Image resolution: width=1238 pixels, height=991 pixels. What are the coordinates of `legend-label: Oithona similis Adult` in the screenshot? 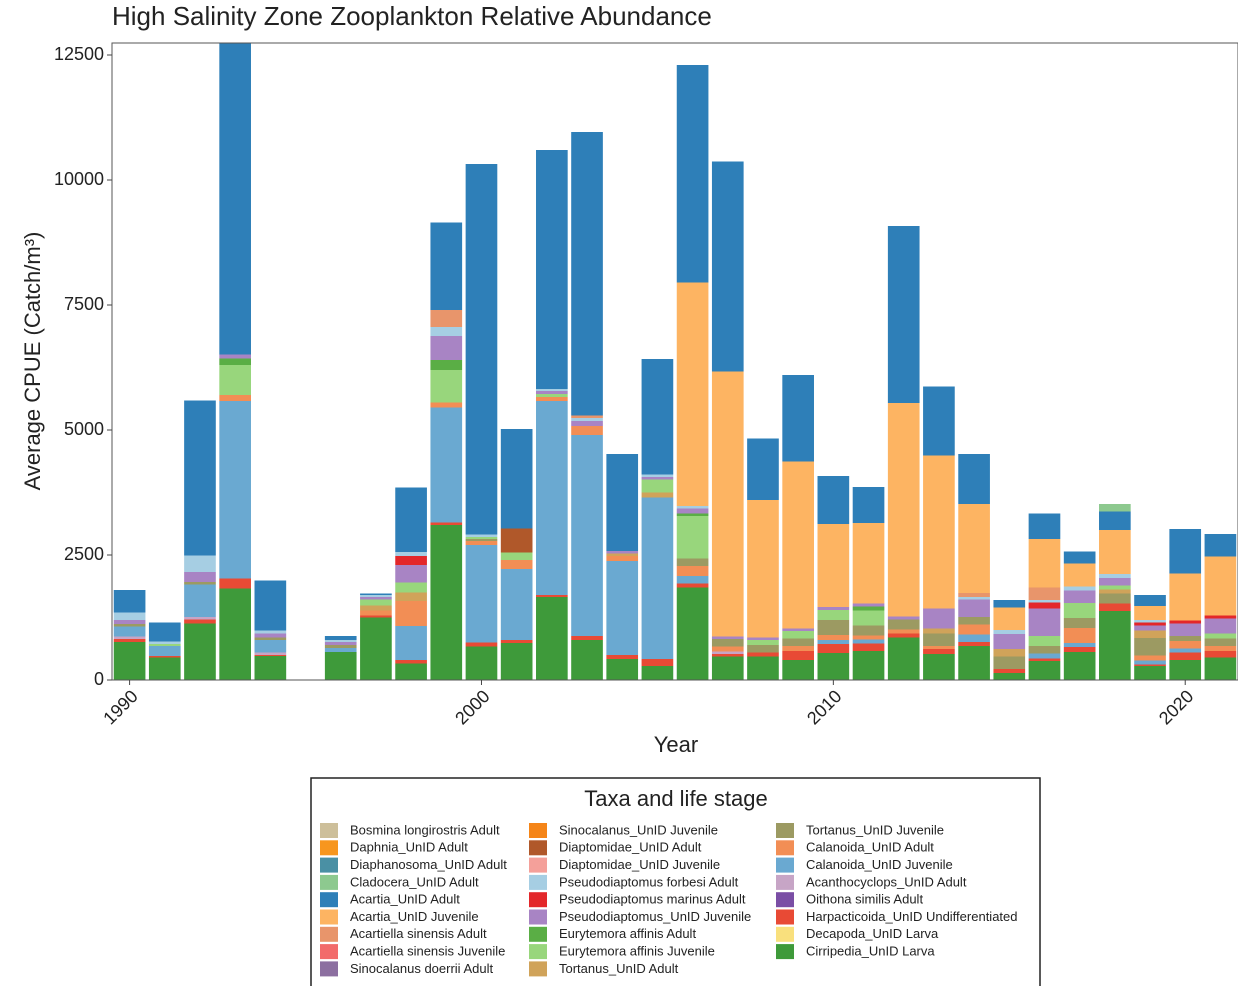 It's located at (864, 899).